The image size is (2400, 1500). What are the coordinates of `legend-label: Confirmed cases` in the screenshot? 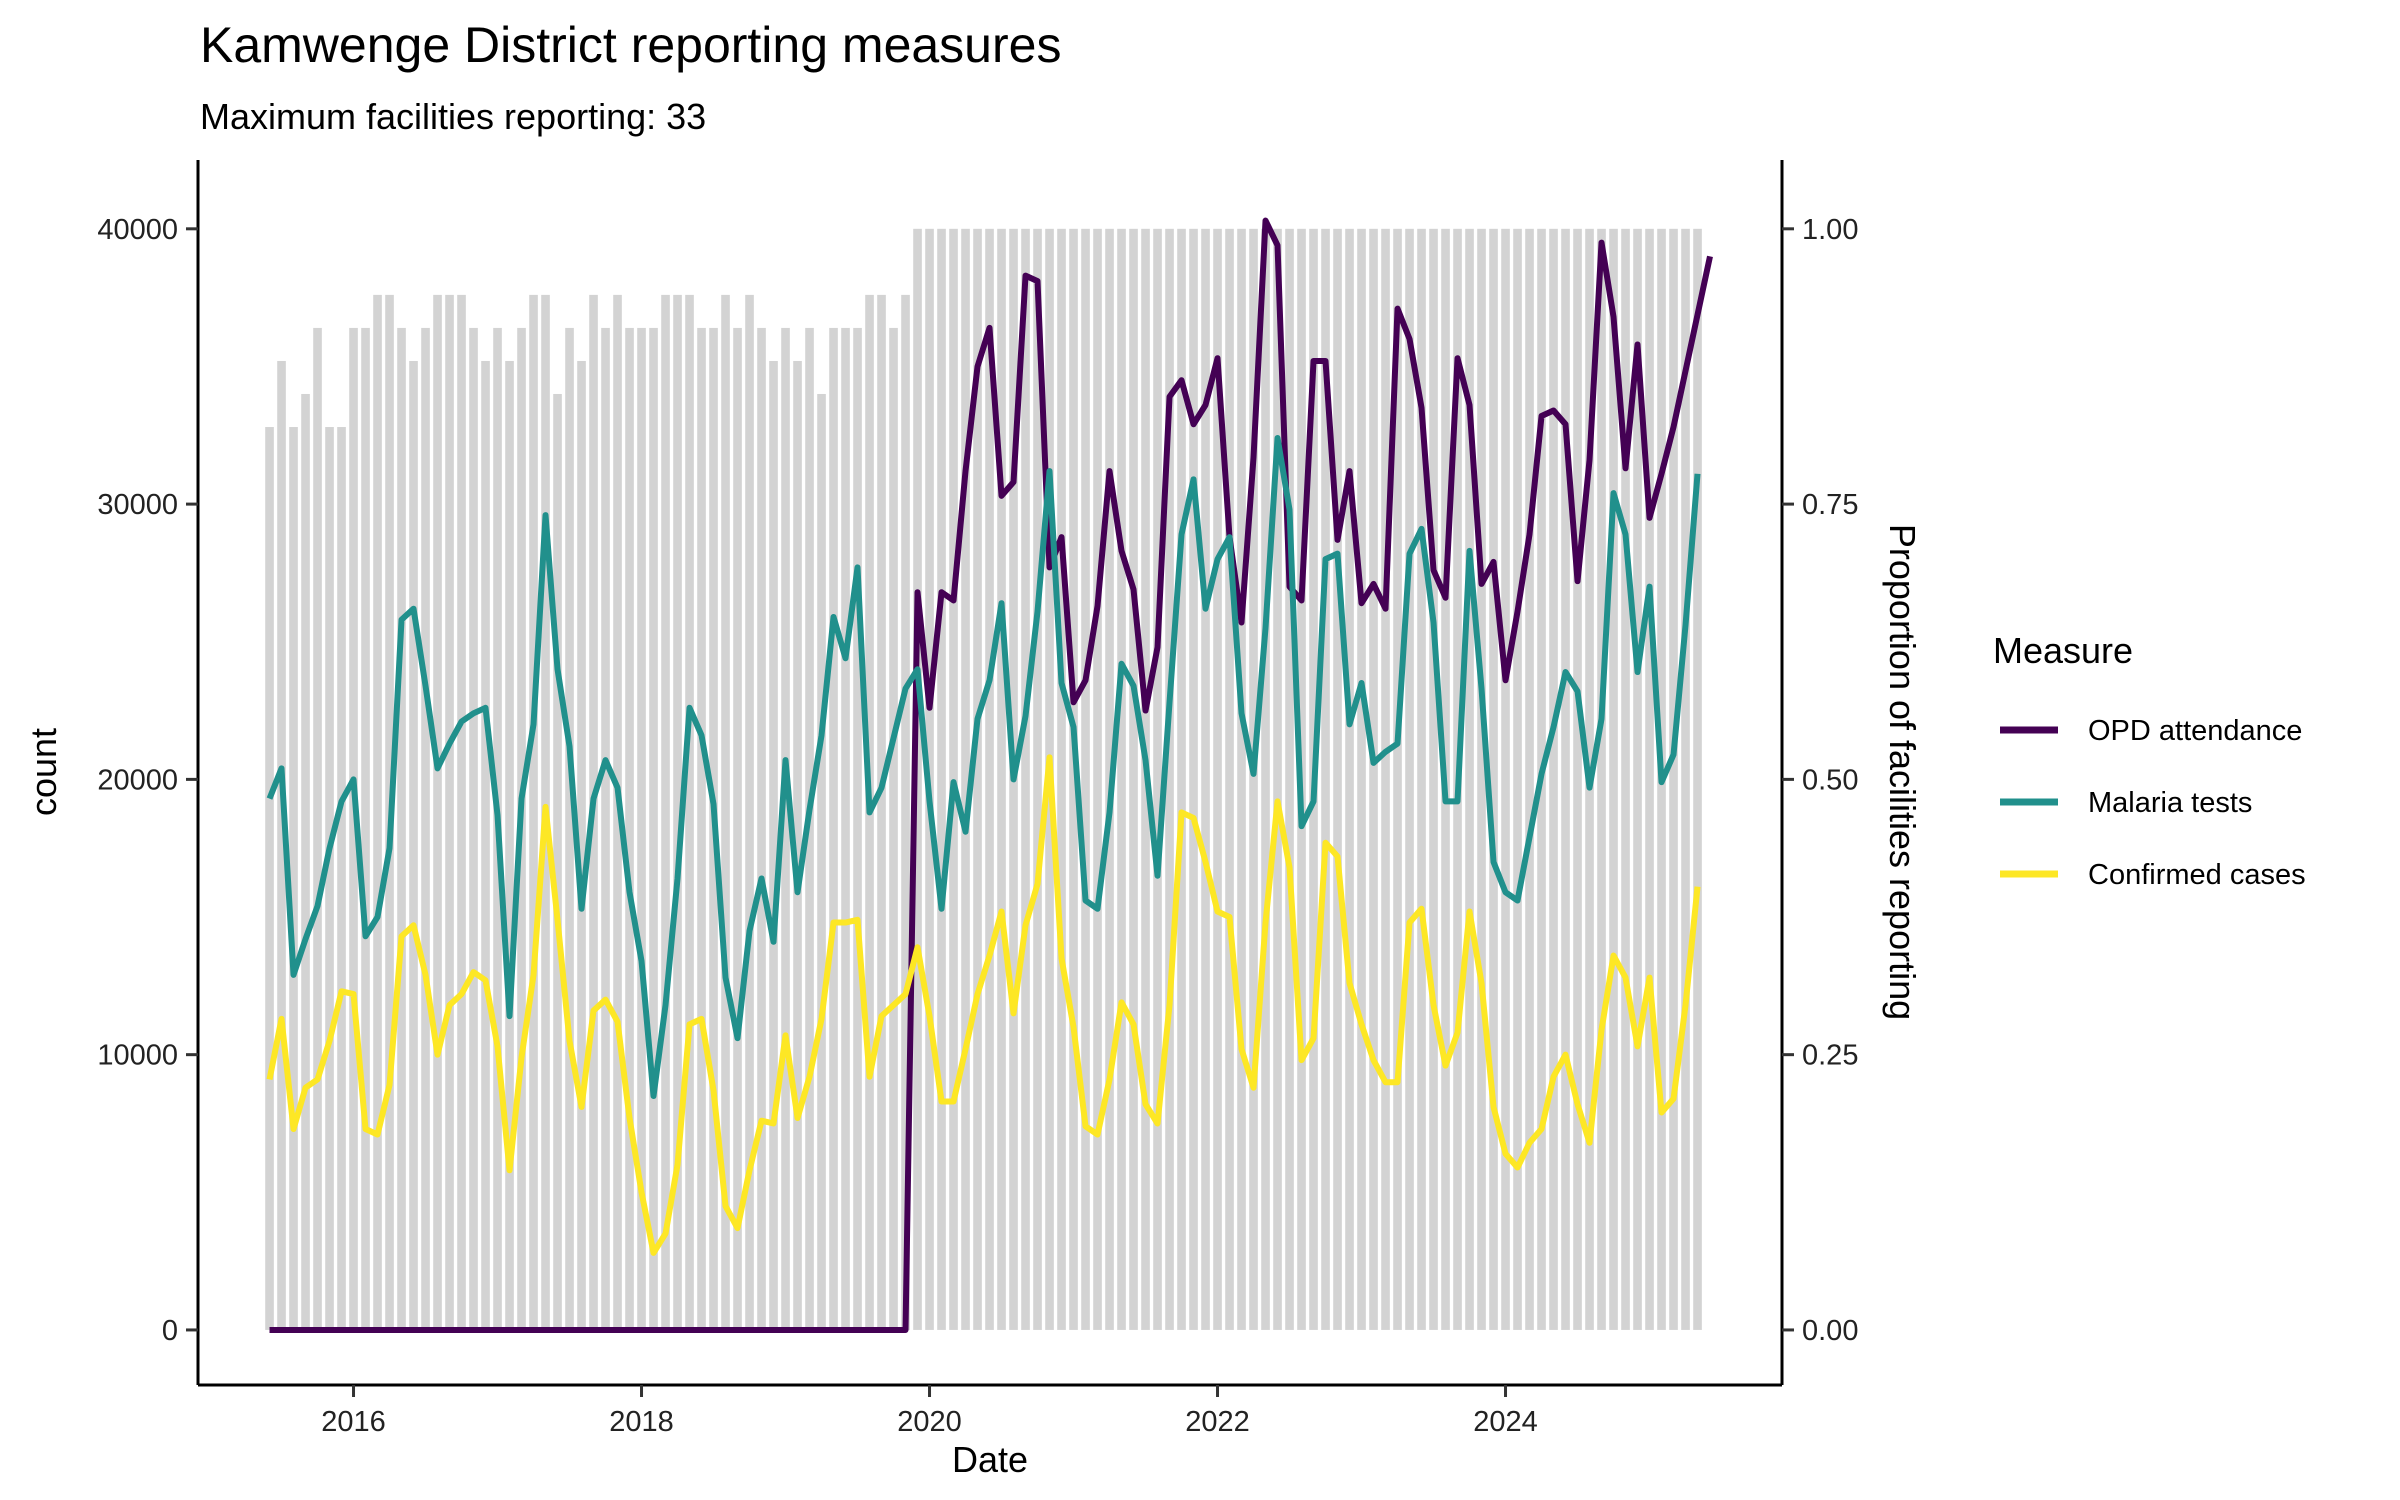 It's located at (2197, 875).